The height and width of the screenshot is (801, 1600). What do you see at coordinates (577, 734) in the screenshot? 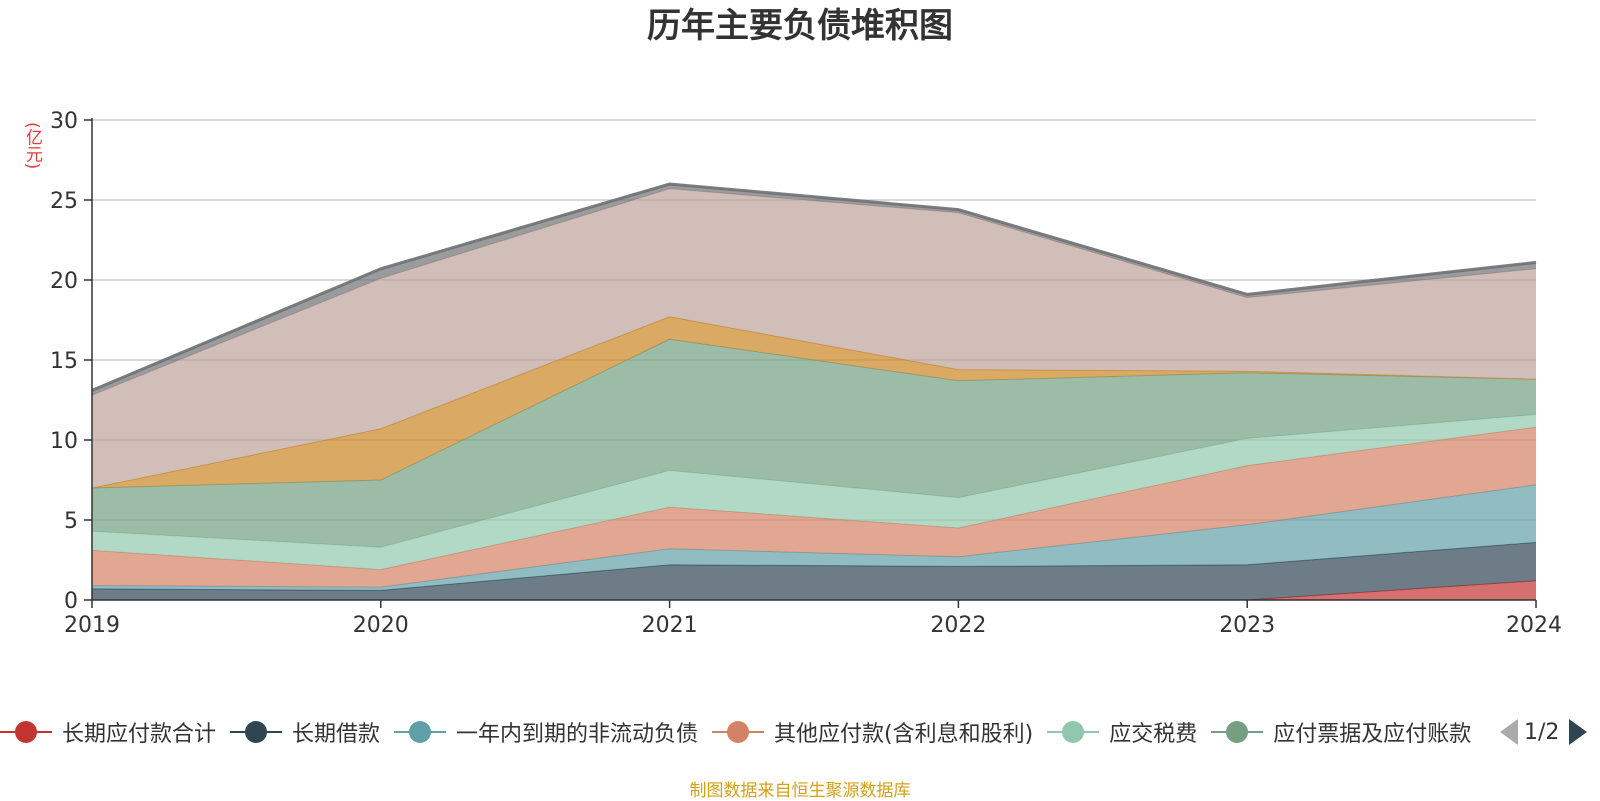
I see `legend-label: 一年内到期的非流动负债` at bounding box center [577, 734].